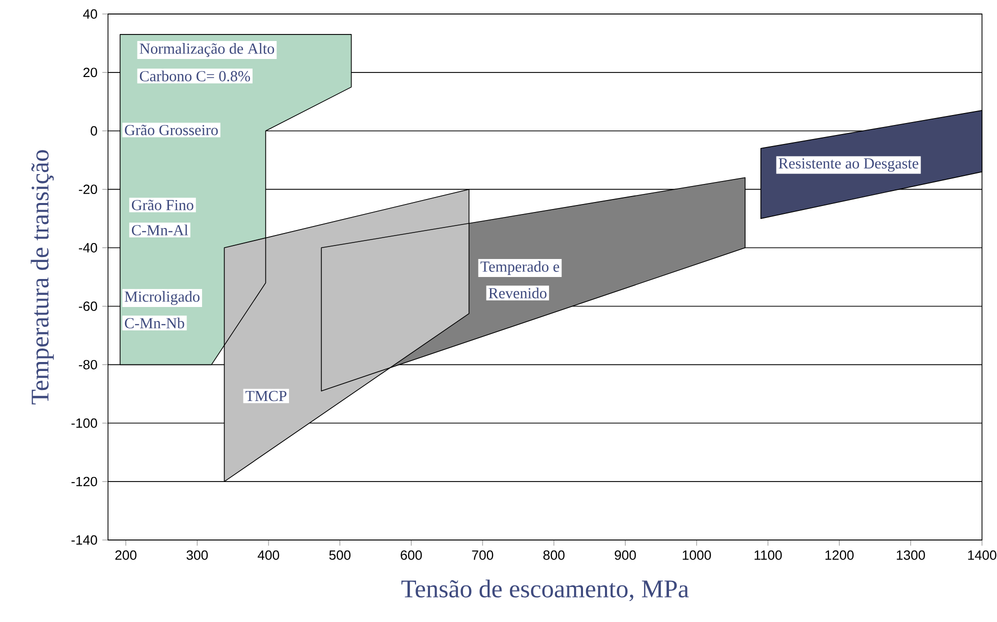 This screenshot has width=997, height=622. What do you see at coordinates (982, 555) in the screenshot?
I see `x-tick-label: 1400` at bounding box center [982, 555].